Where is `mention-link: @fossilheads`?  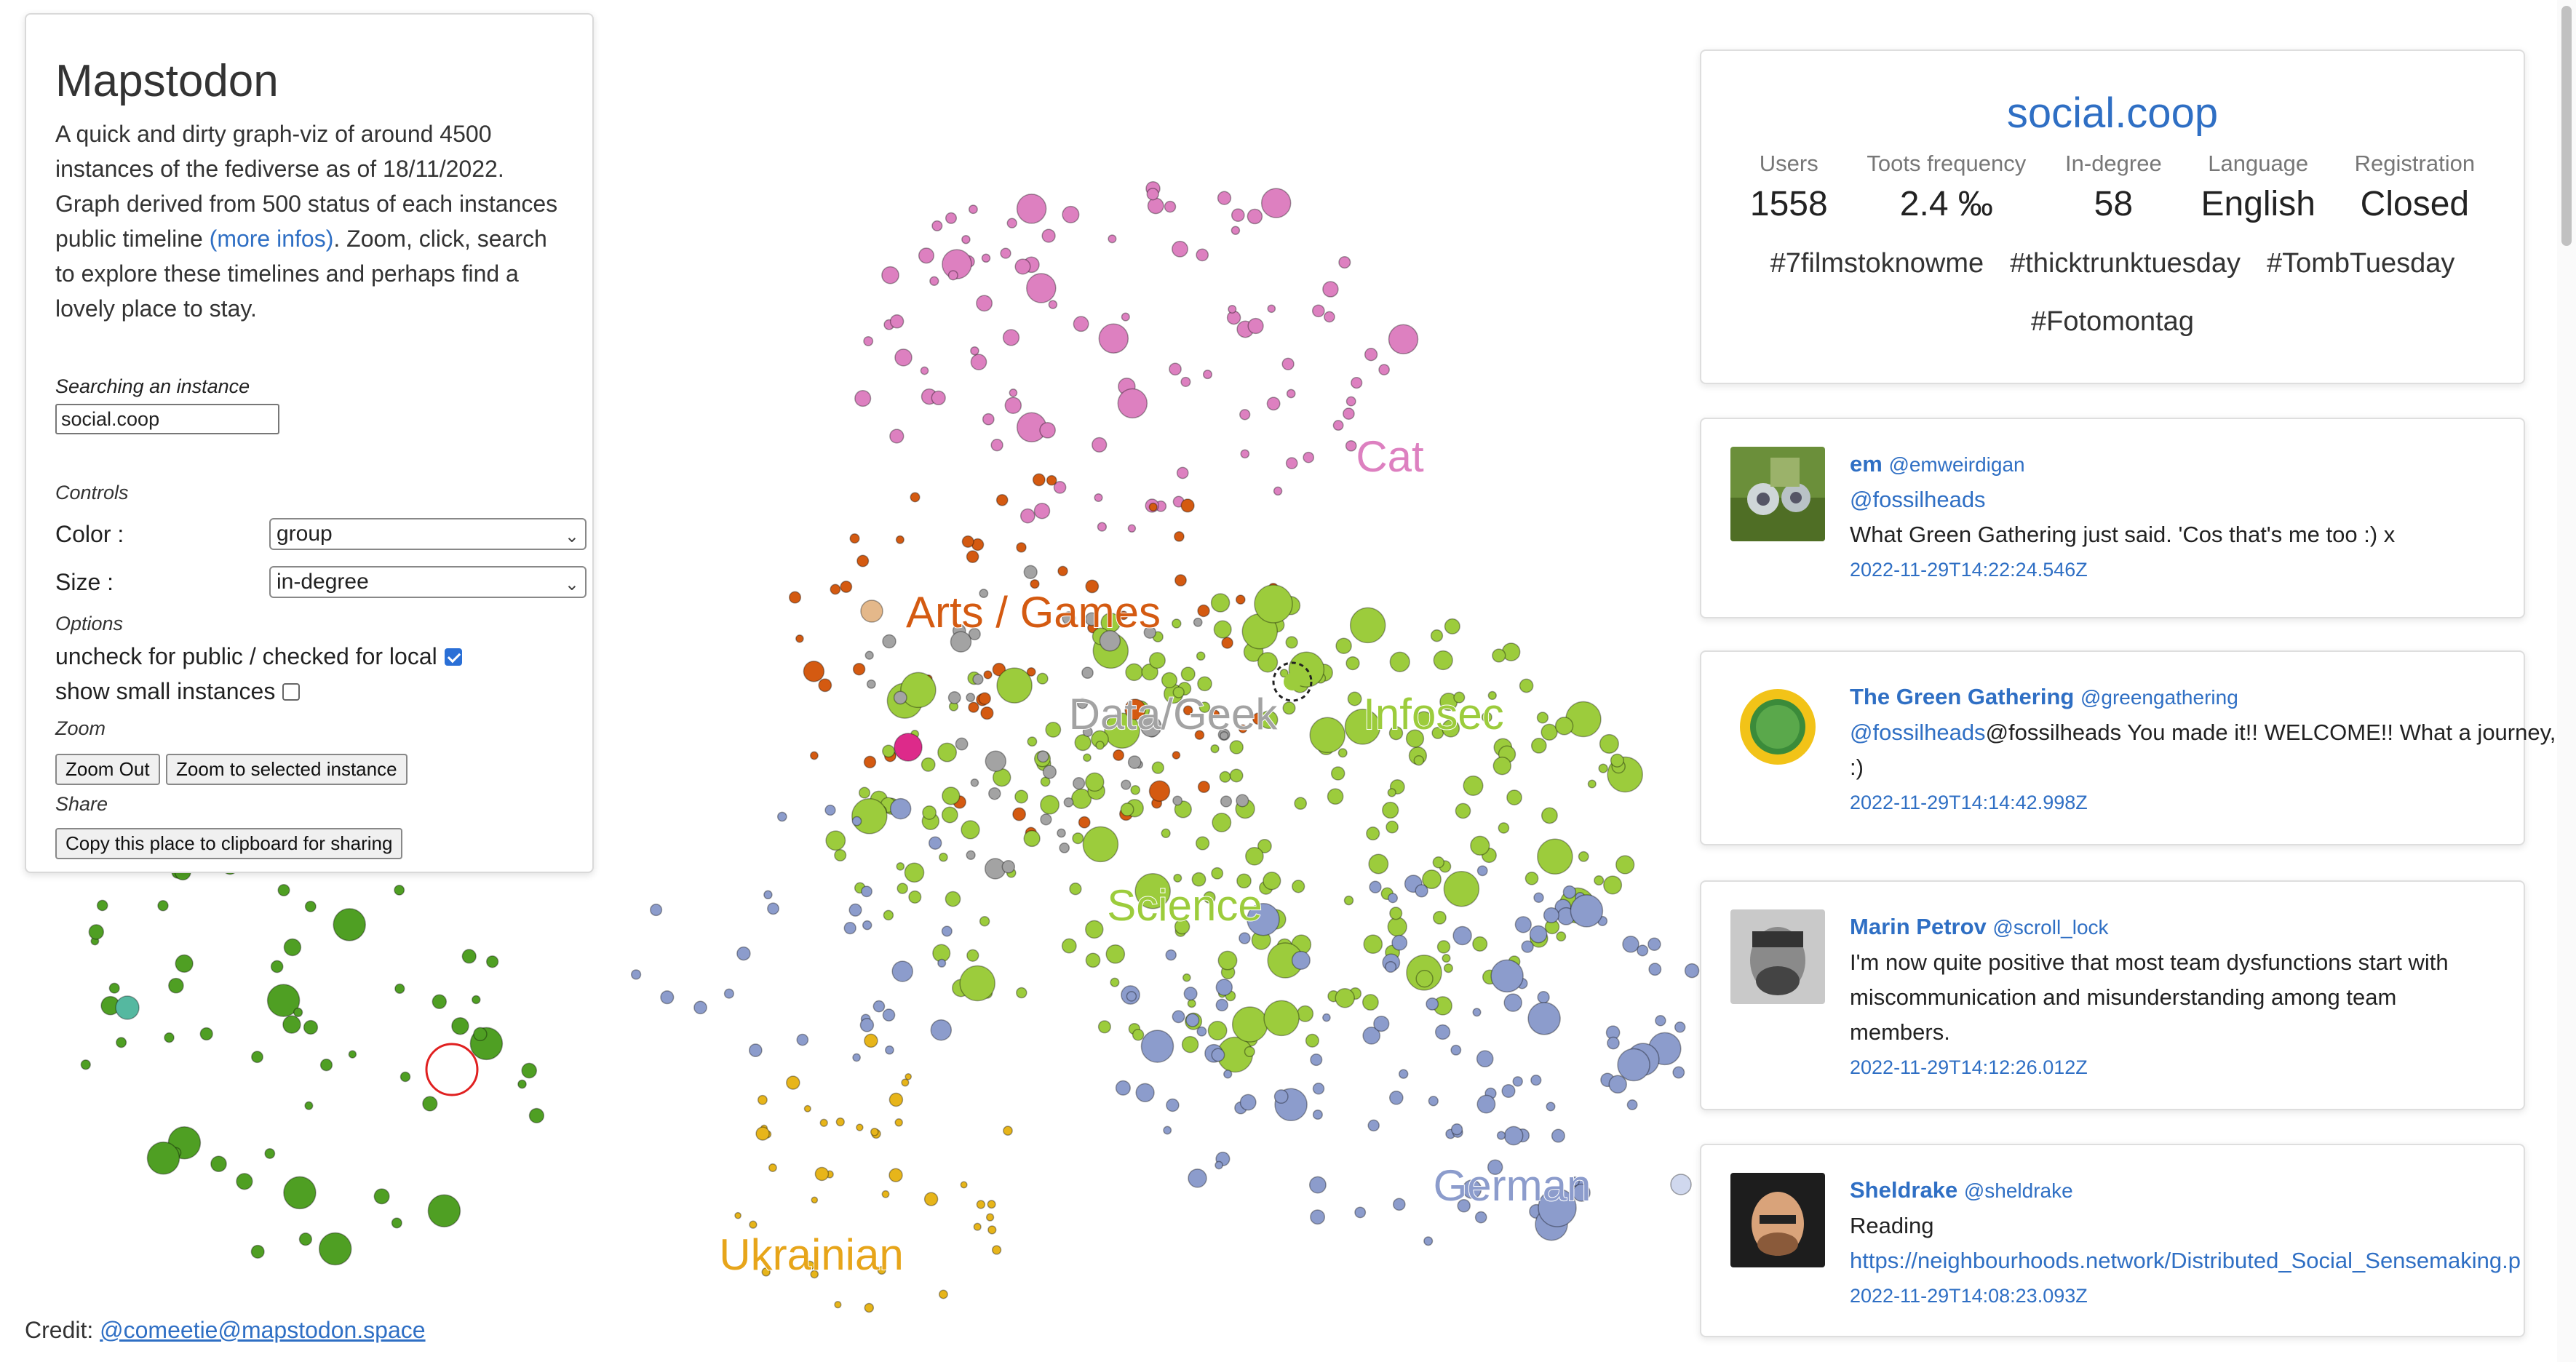 mention-link: @fossilheads is located at coordinates (1918, 732).